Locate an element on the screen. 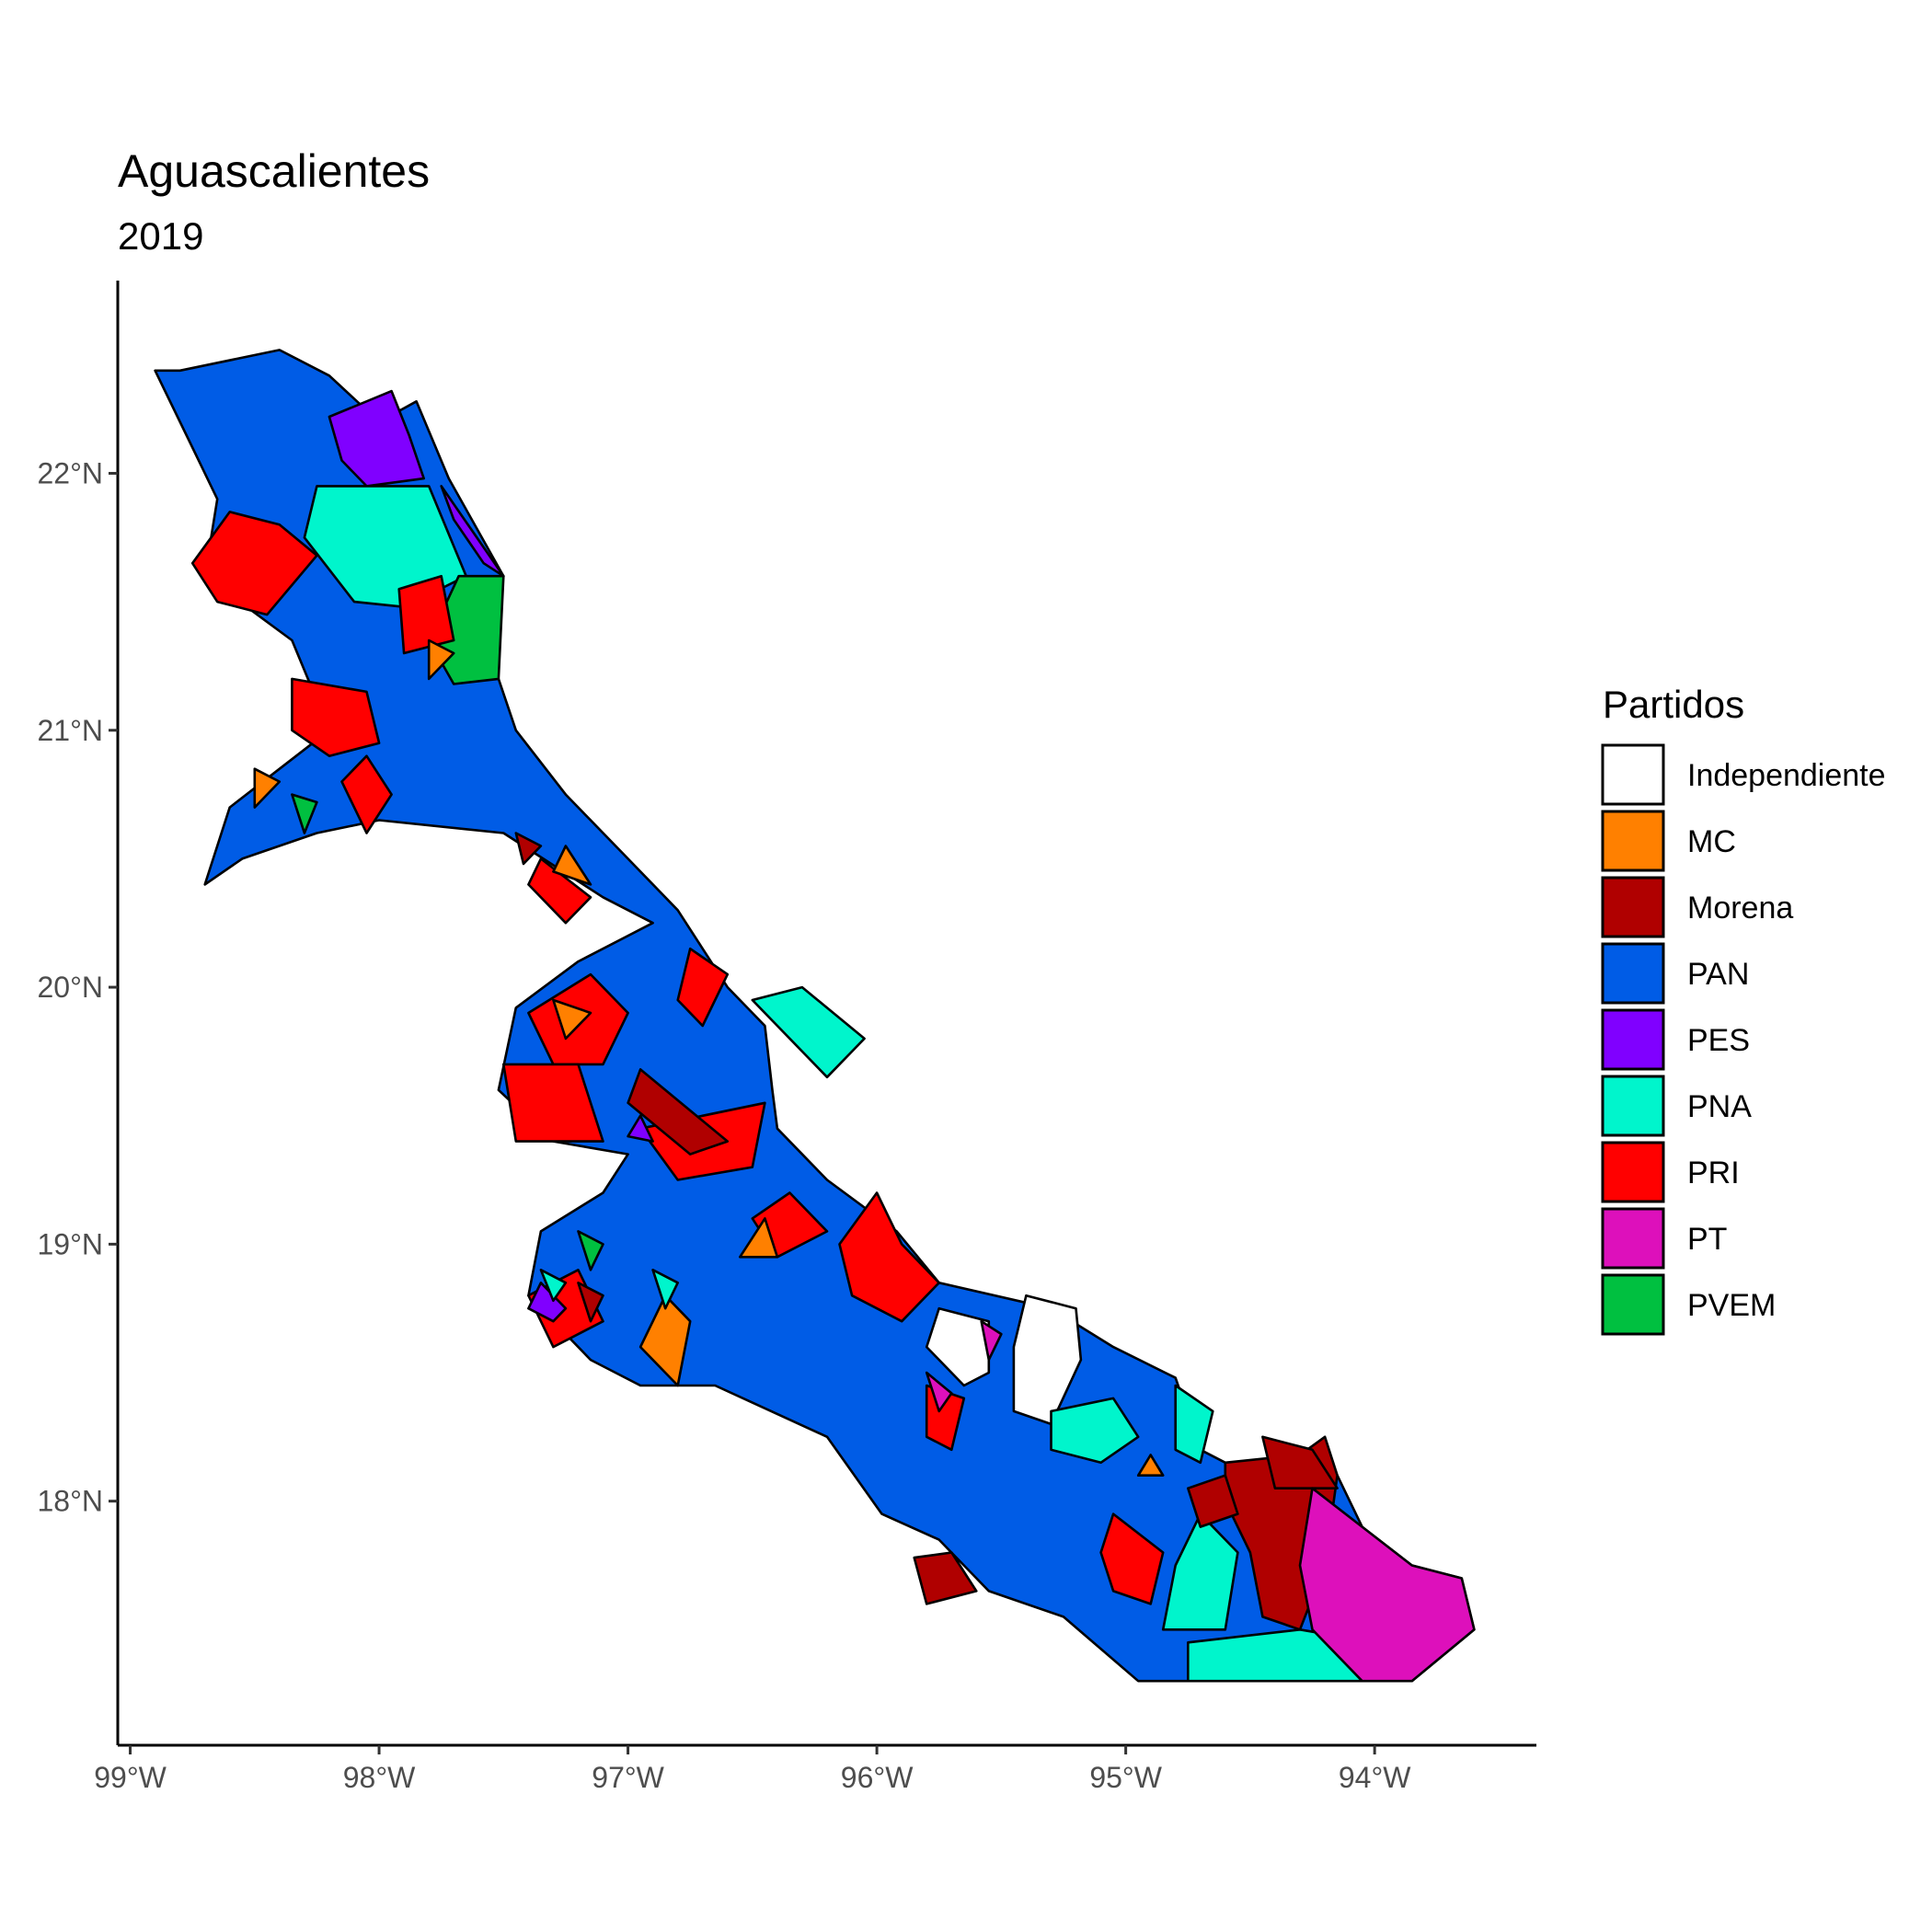 The image size is (1932, 1932). legend-label: Independiente is located at coordinates (1786, 775).